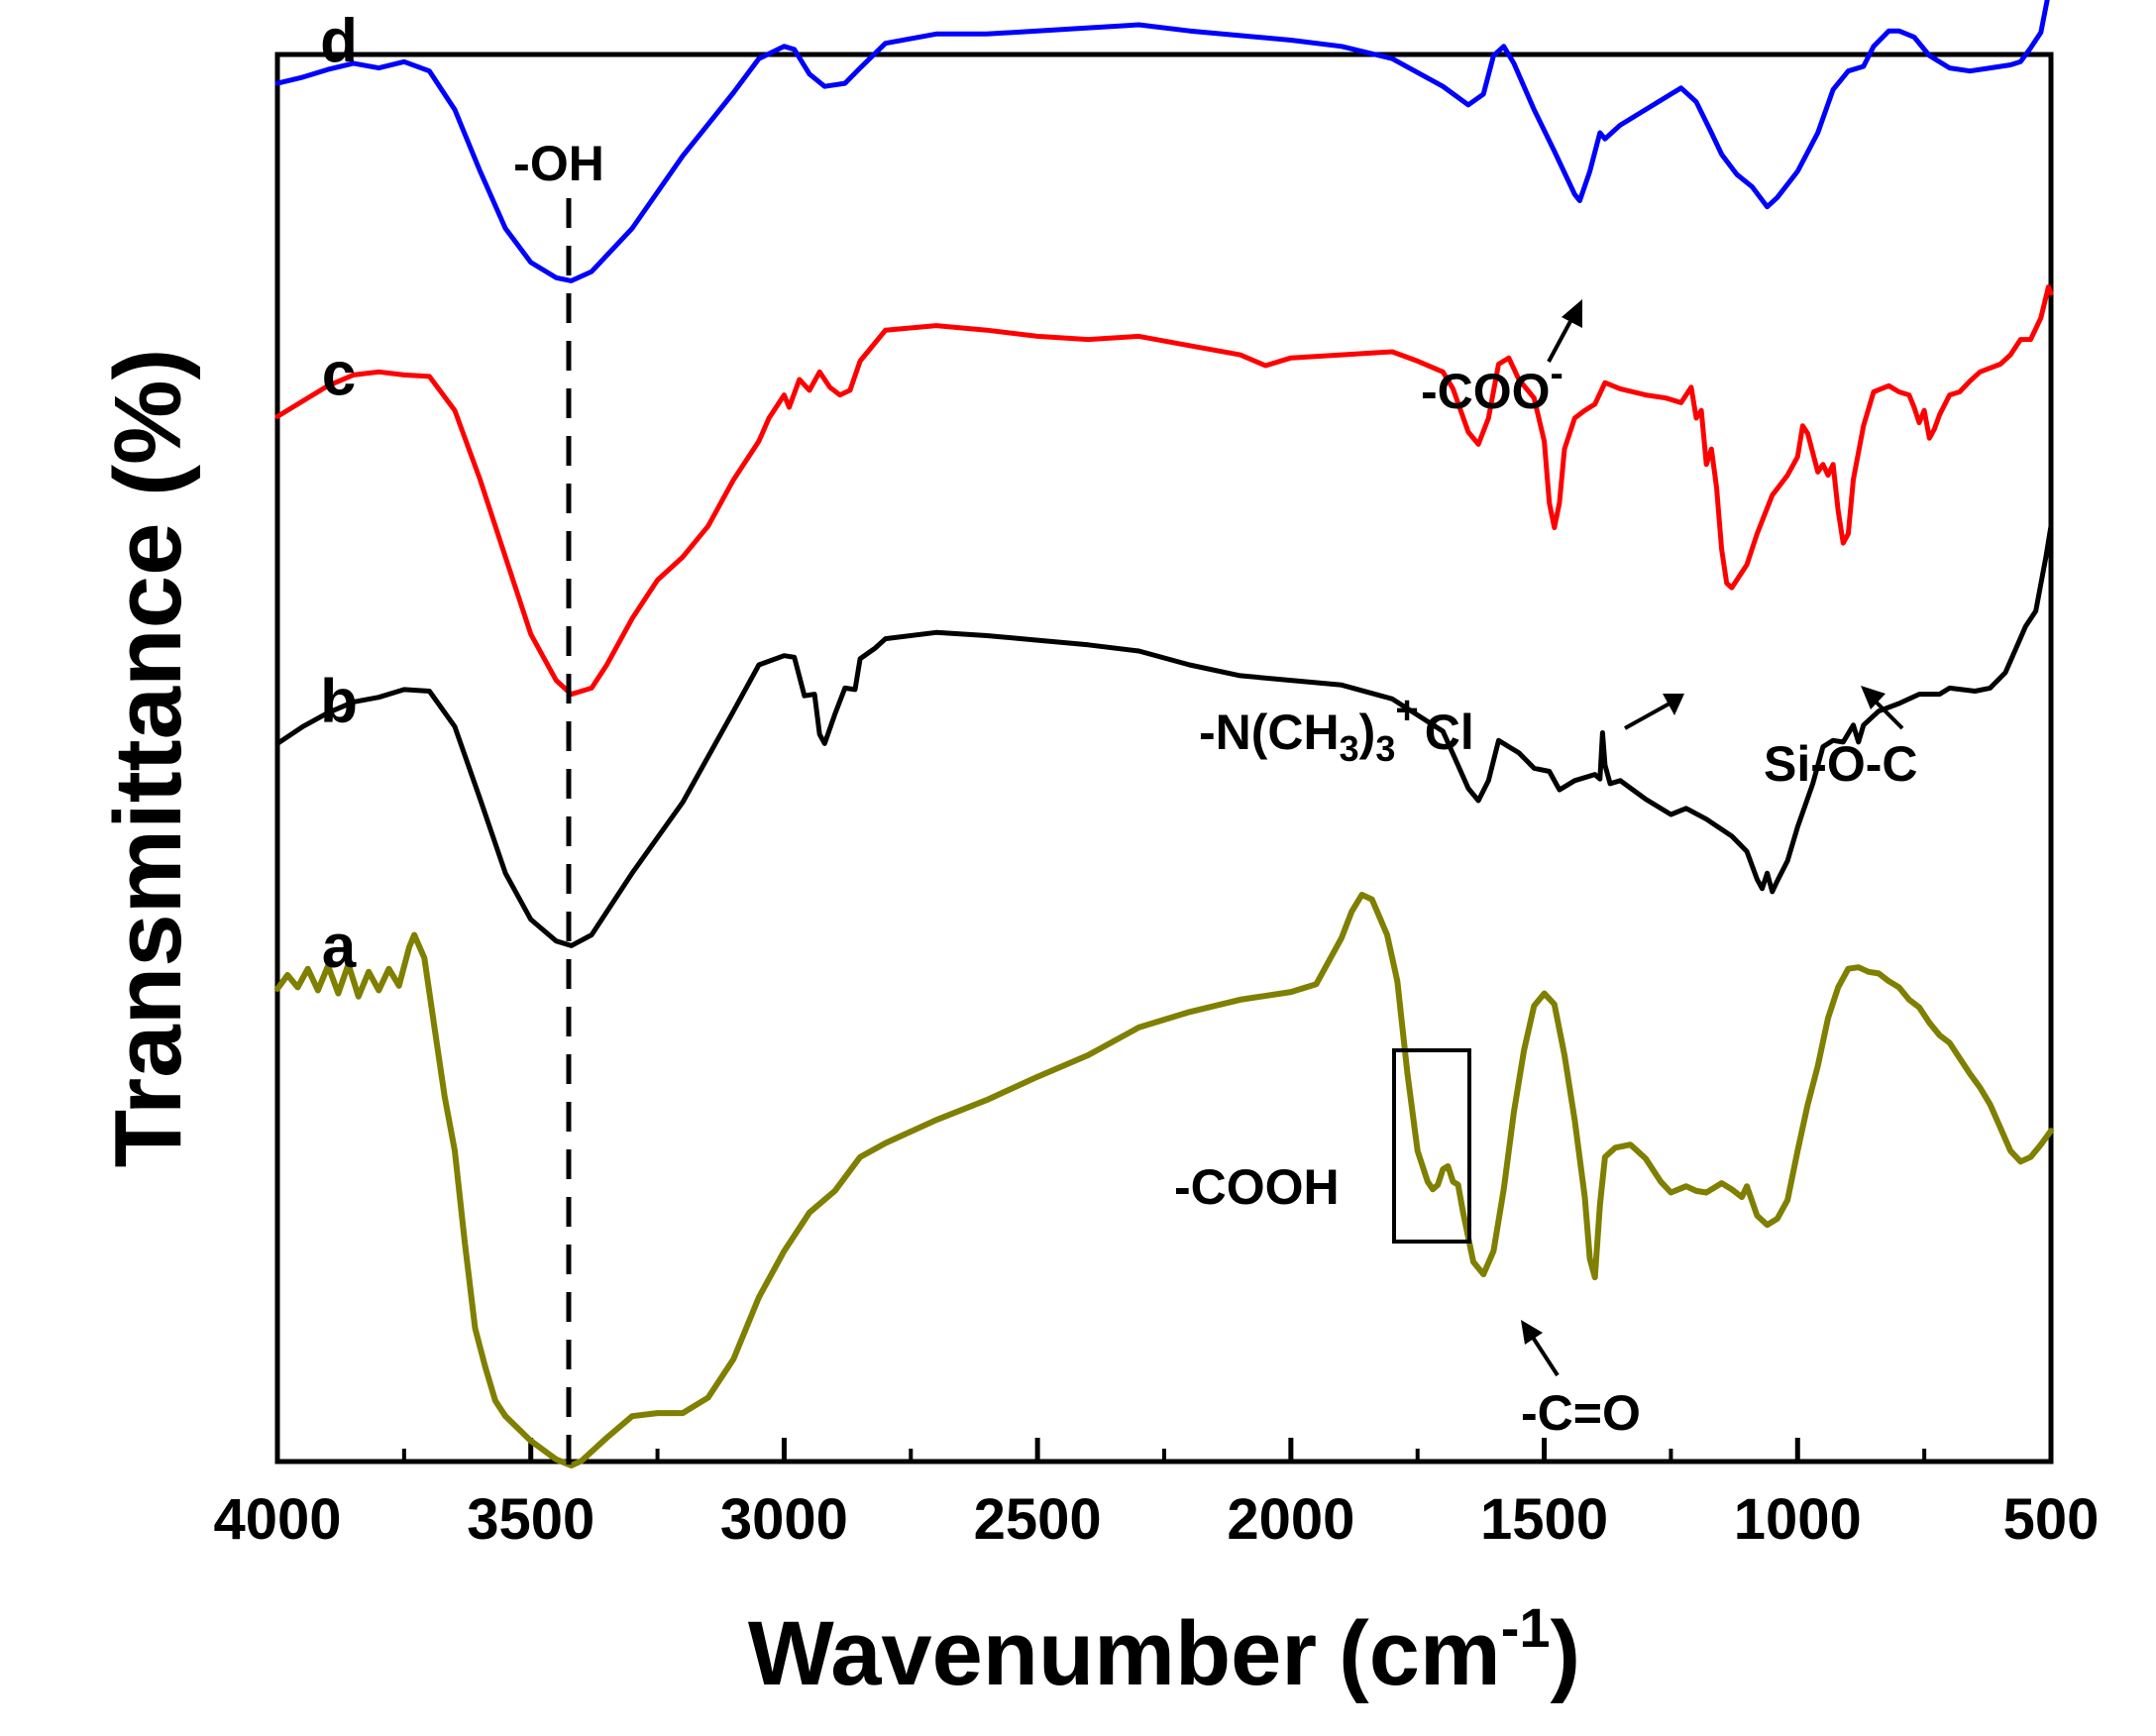  I want to click on x-axis-title-main: Wavenumber, so click(1032, 1653).